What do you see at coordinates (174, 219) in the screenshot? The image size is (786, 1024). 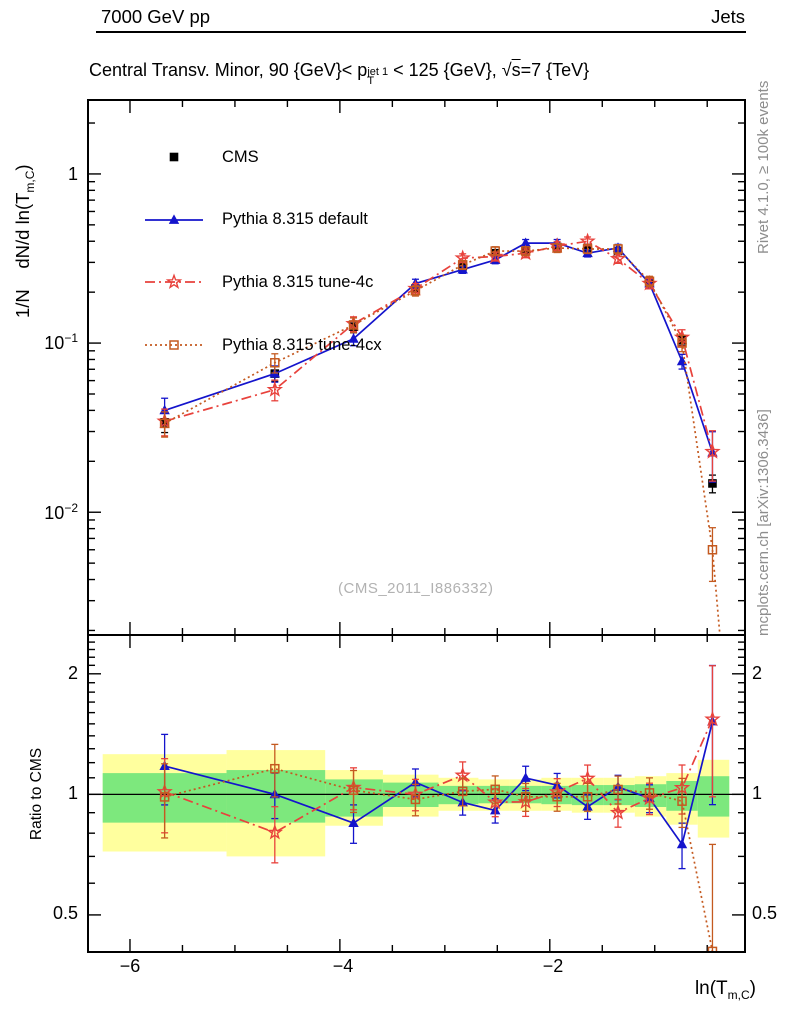 I see `pythia-default-marker-icon` at bounding box center [174, 219].